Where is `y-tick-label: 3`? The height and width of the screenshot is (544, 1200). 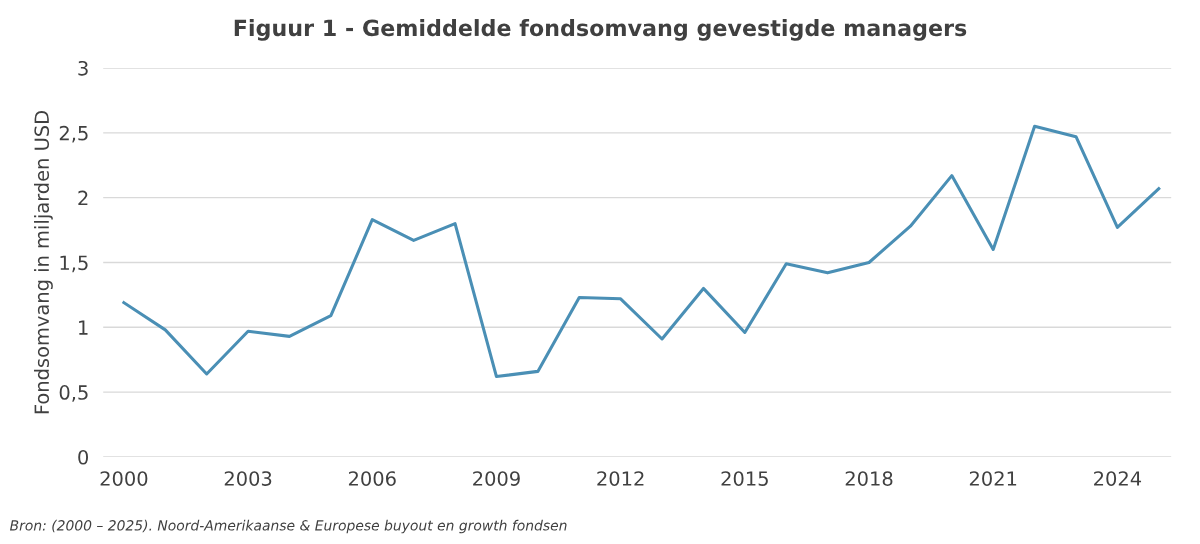 y-tick-label: 3 is located at coordinates (83, 68).